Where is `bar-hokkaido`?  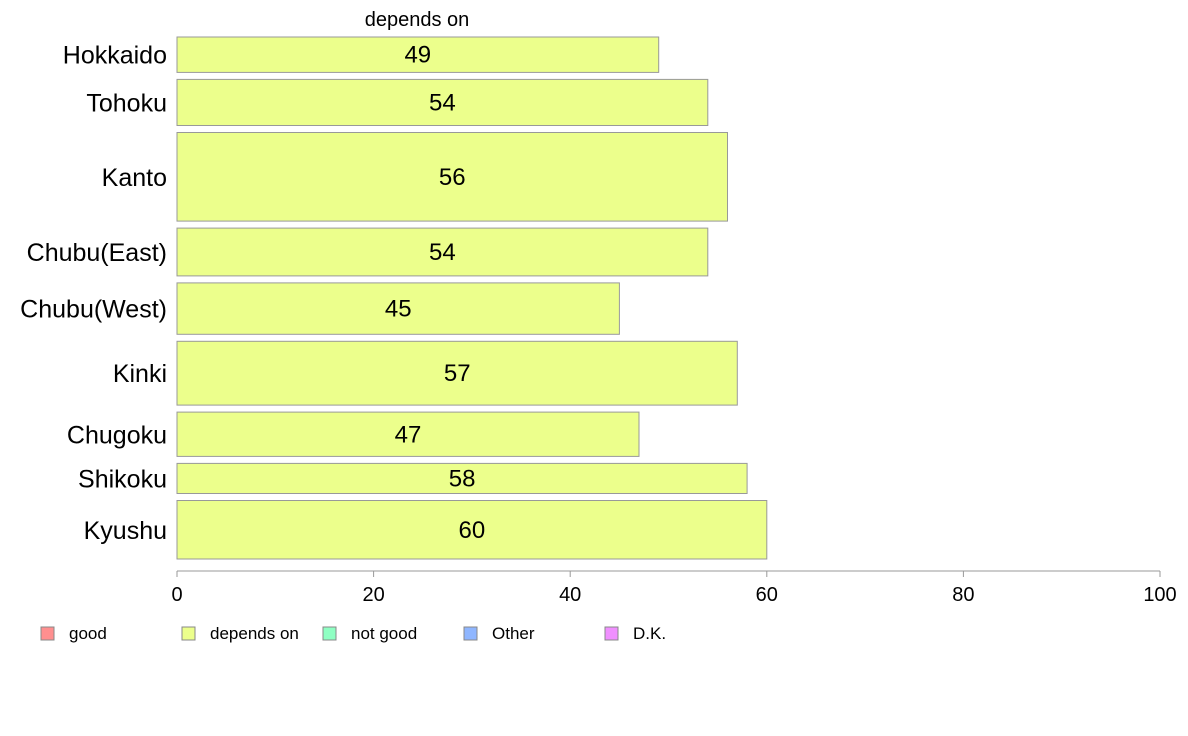 bar-hokkaido is located at coordinates (418, 54).